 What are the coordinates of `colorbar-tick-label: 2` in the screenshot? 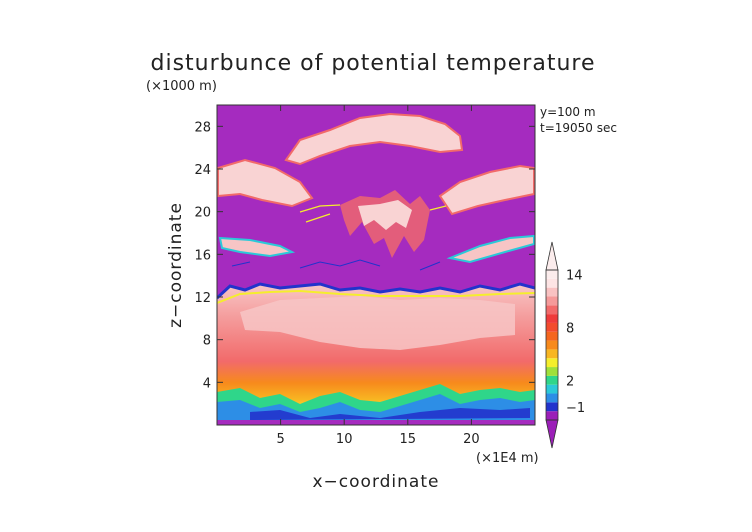 It's located at (570, 381).